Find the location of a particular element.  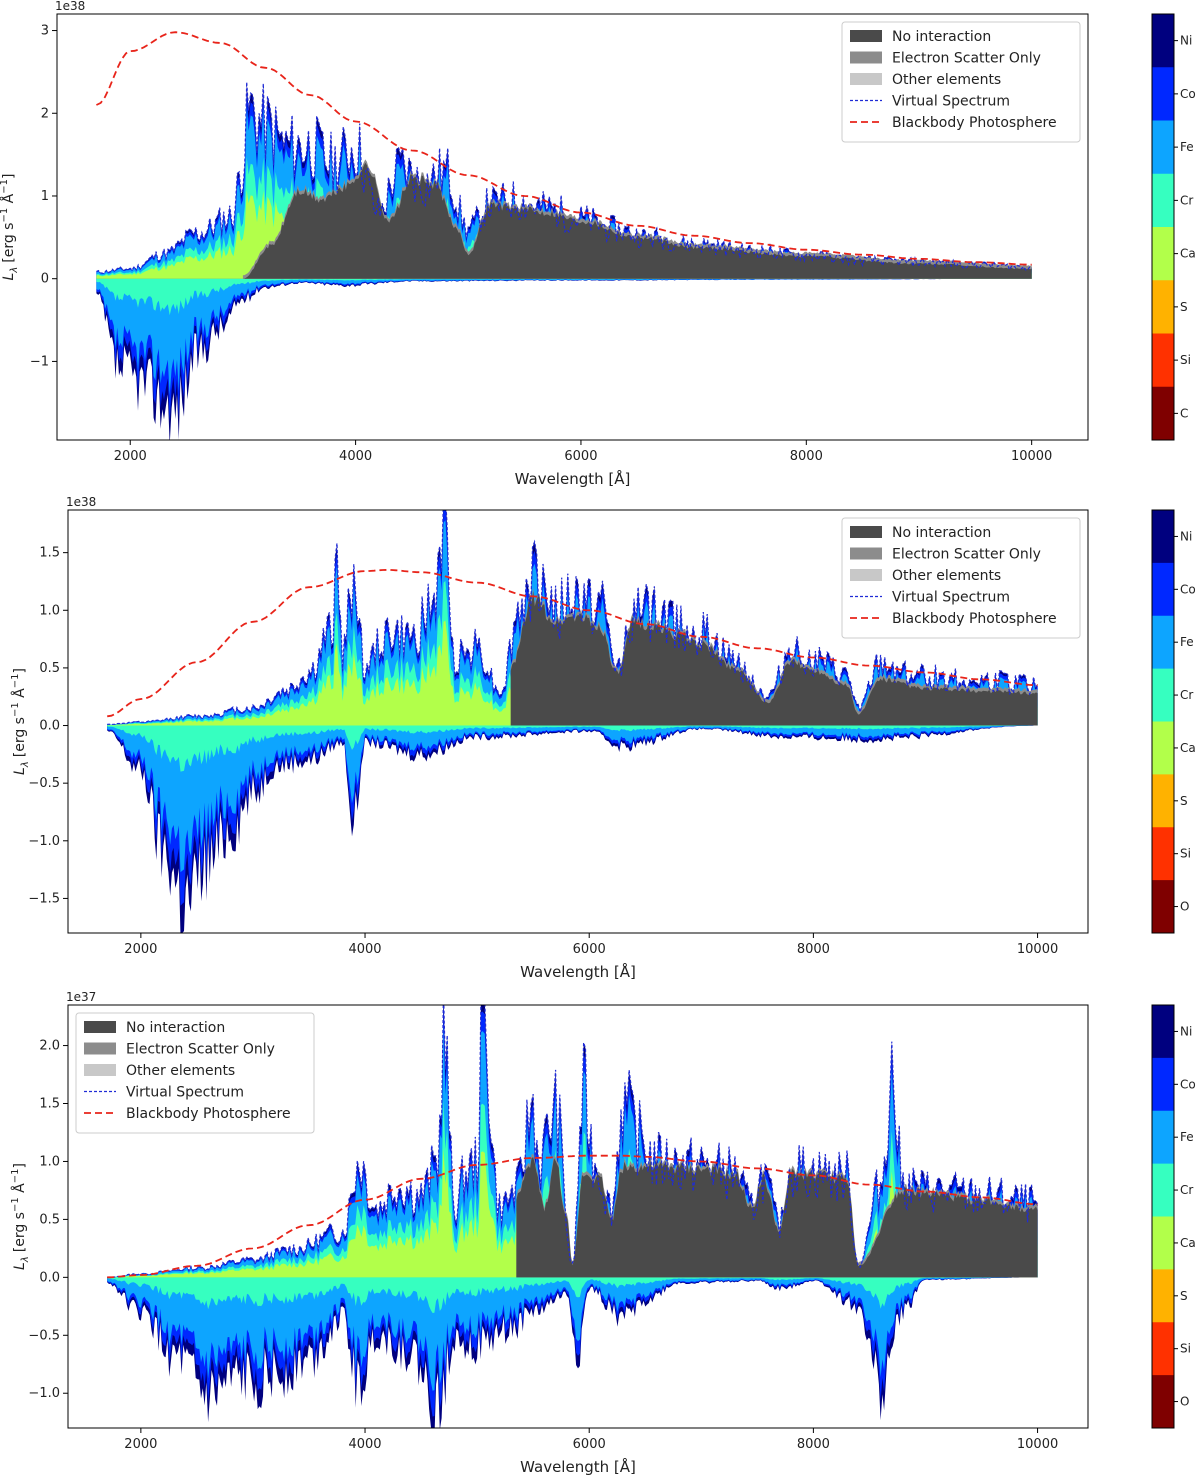

y-tick-label: −1.5 is located at coordinates (44, 898).